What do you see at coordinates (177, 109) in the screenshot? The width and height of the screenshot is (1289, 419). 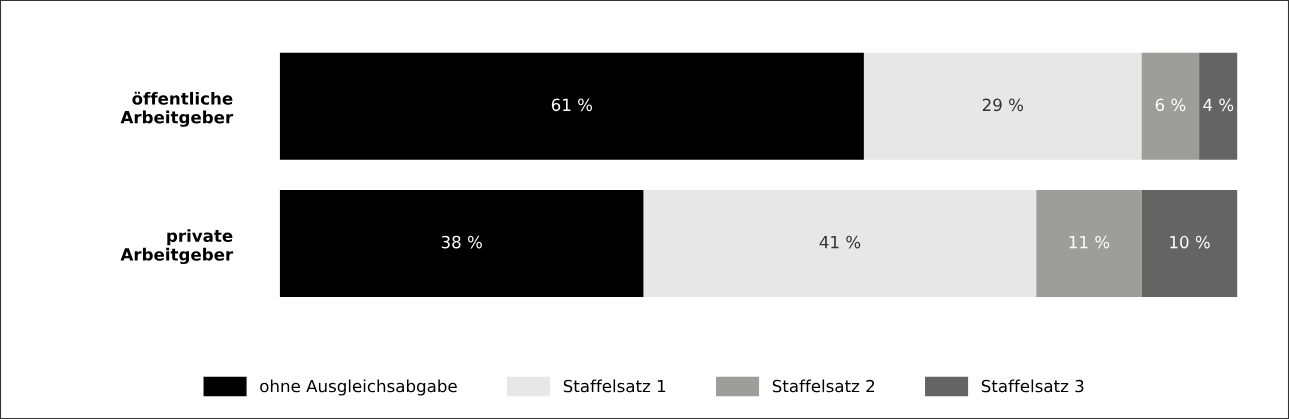 I see `y-tick-label: öffentliche Arbeitgeber` at bounding box center [177, 109].